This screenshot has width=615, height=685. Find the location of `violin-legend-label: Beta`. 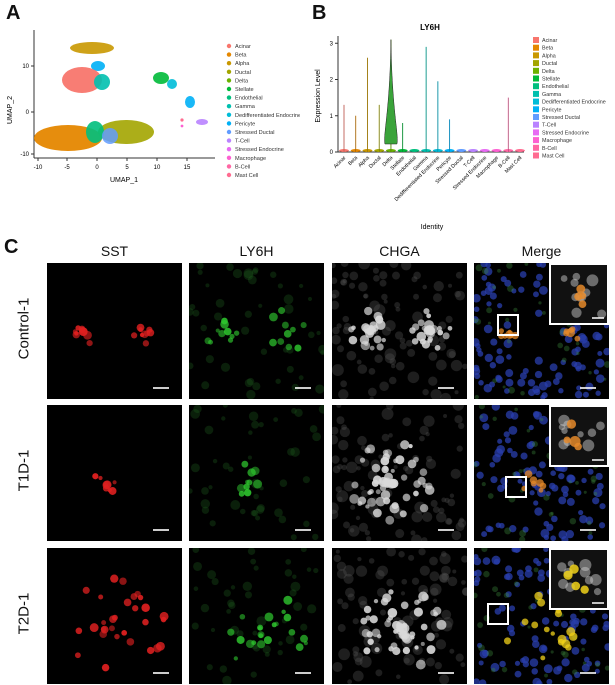

violin-legend-label: Beta is located at coordinates (547, 49).